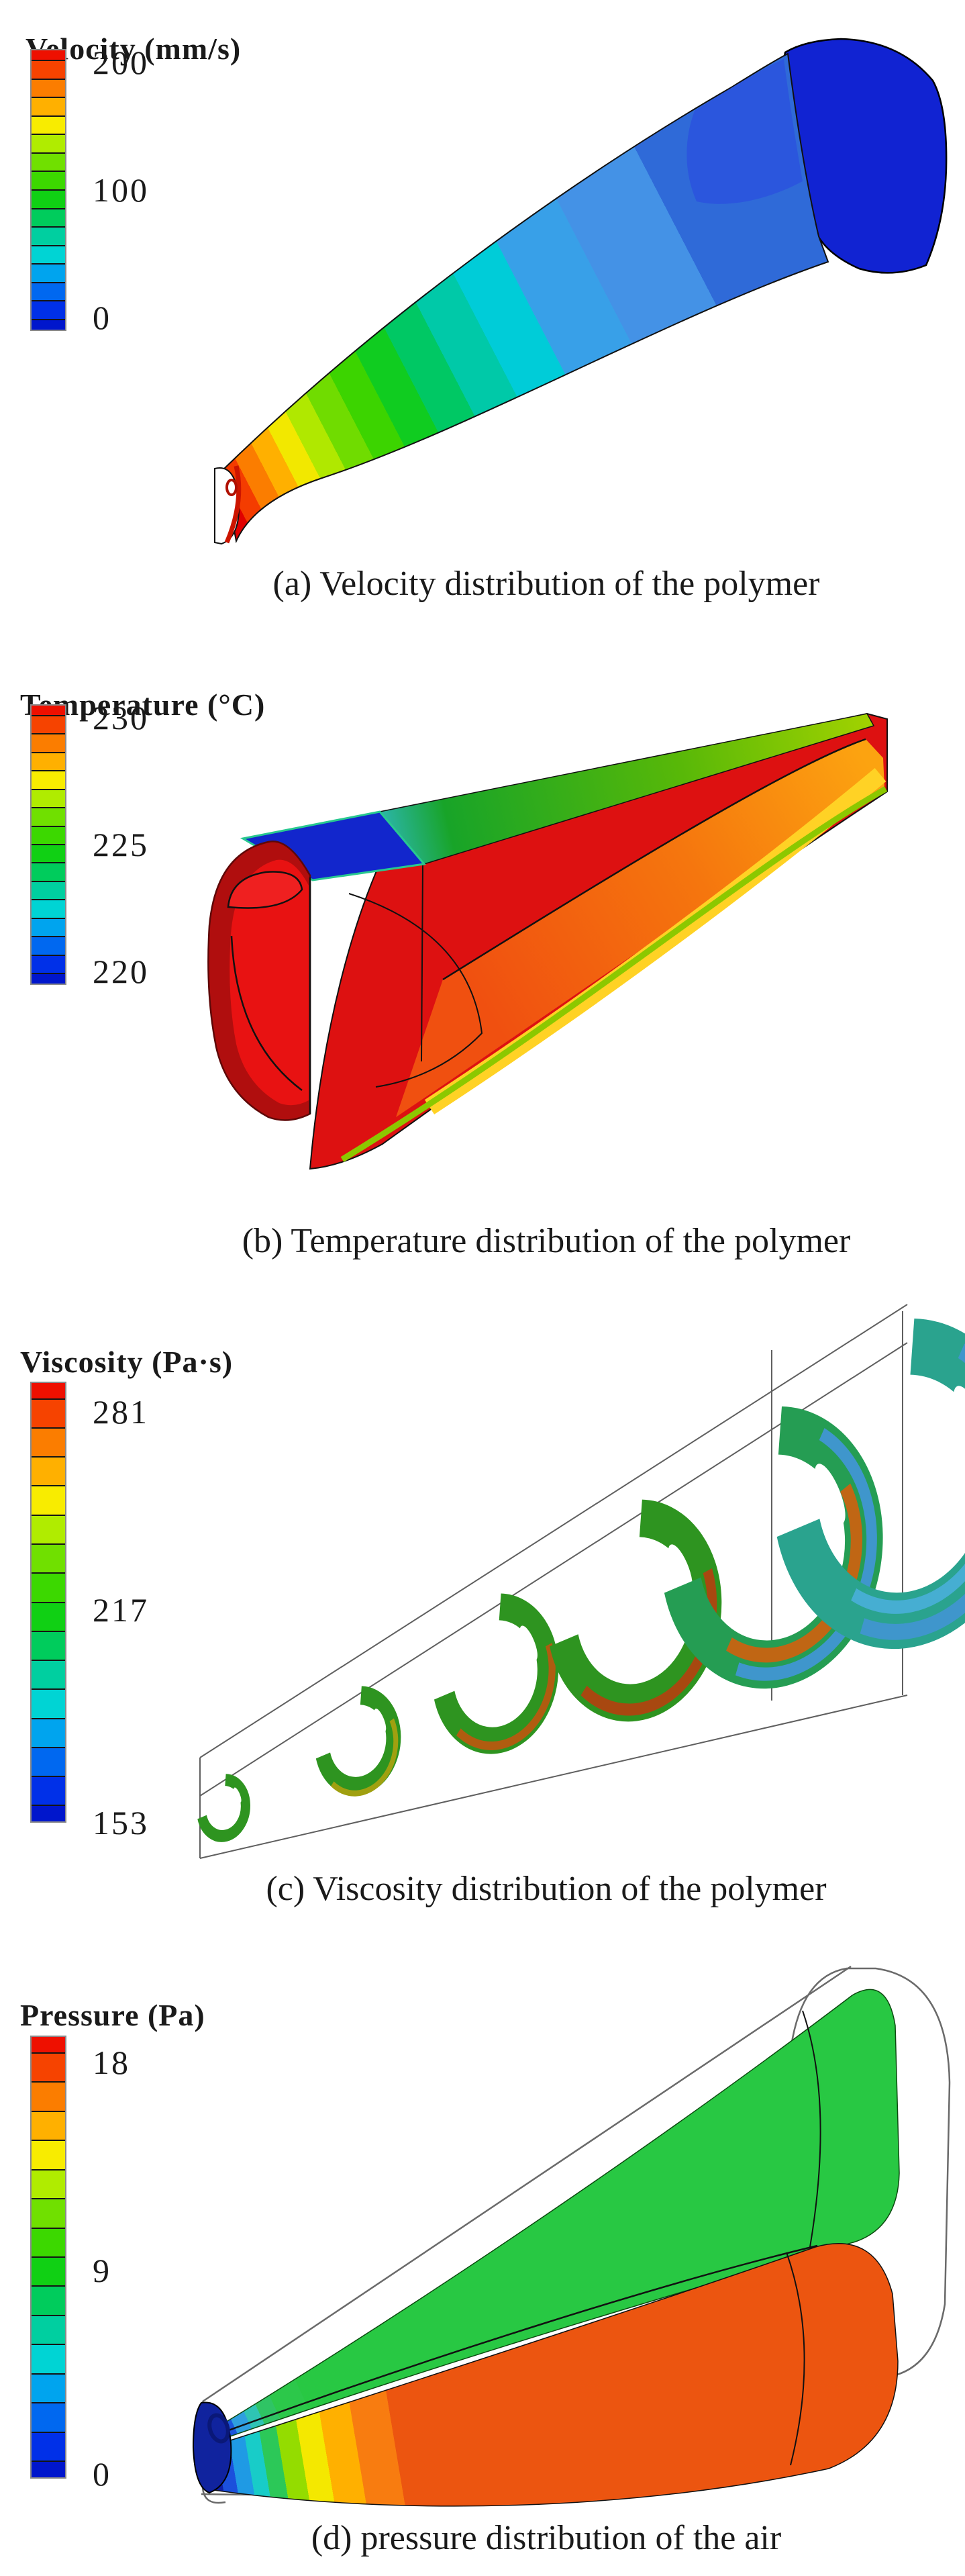 This screenshot has height=2576, width=965. What do you see at coordinates (265, 890) in the screenshot?
I see `temperature-face-hole` at bounding box center [265, 890].